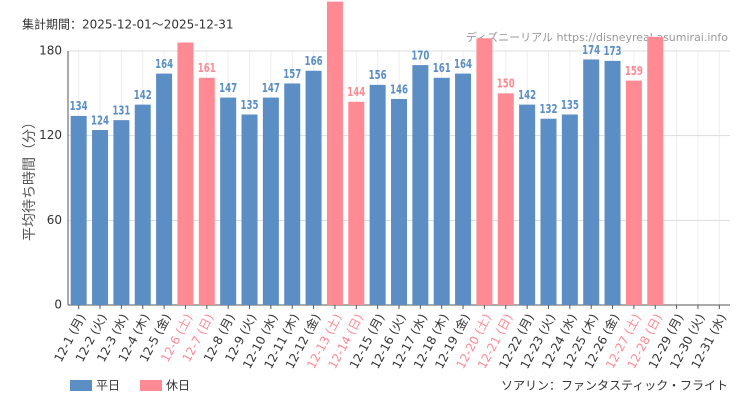 This screenshot has width=750, height=410. Describe the element at coordinates (420, 55) in the screenshot. I see `value-label: 170` at that location.